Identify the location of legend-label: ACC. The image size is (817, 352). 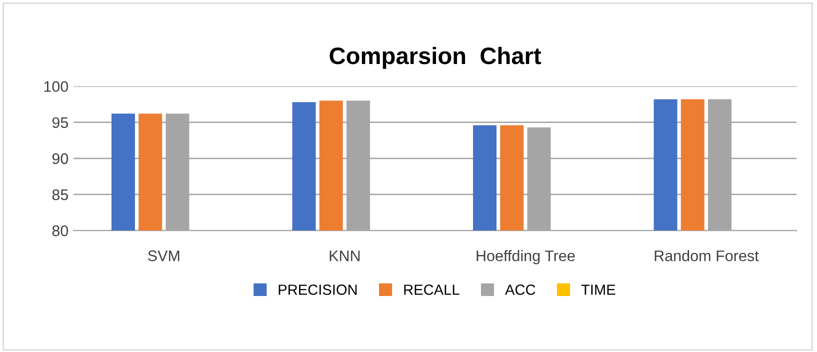
(520, 289).